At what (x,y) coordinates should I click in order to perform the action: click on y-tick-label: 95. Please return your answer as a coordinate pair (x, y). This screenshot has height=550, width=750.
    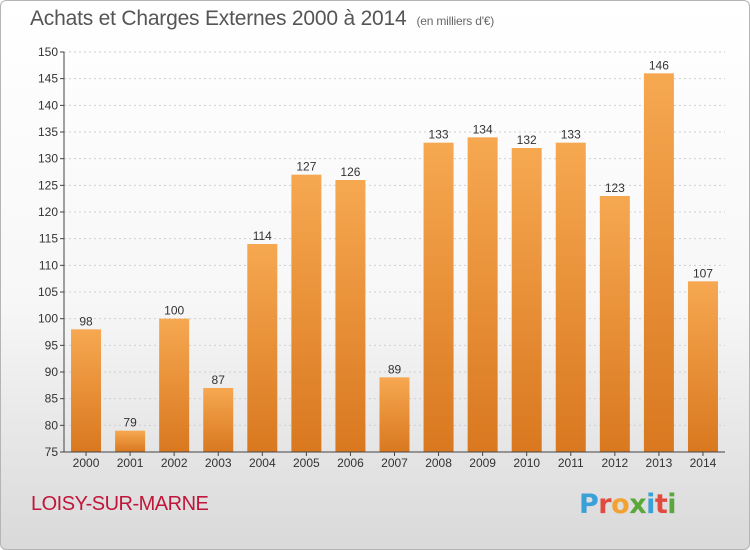
    Looking at the image, I should click on (52, 345).